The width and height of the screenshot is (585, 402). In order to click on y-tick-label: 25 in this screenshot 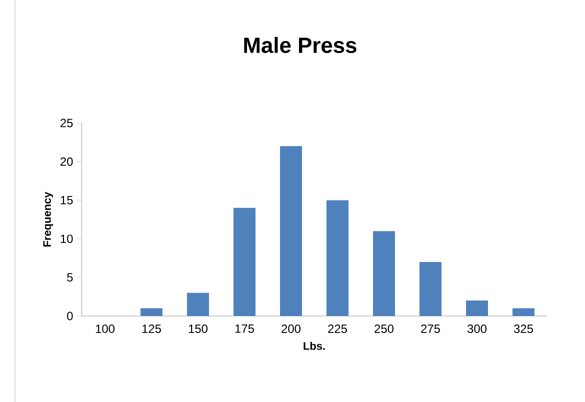, I will do `click(66, 123)`.